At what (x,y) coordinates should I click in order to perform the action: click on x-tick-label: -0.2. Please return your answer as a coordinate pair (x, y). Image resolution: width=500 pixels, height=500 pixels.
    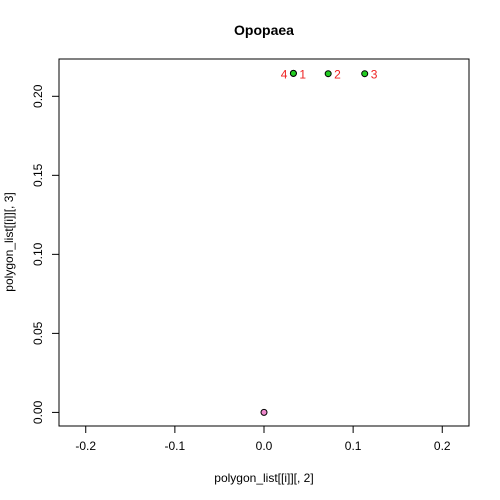
    Looking at the image, I should click on (85, 446).